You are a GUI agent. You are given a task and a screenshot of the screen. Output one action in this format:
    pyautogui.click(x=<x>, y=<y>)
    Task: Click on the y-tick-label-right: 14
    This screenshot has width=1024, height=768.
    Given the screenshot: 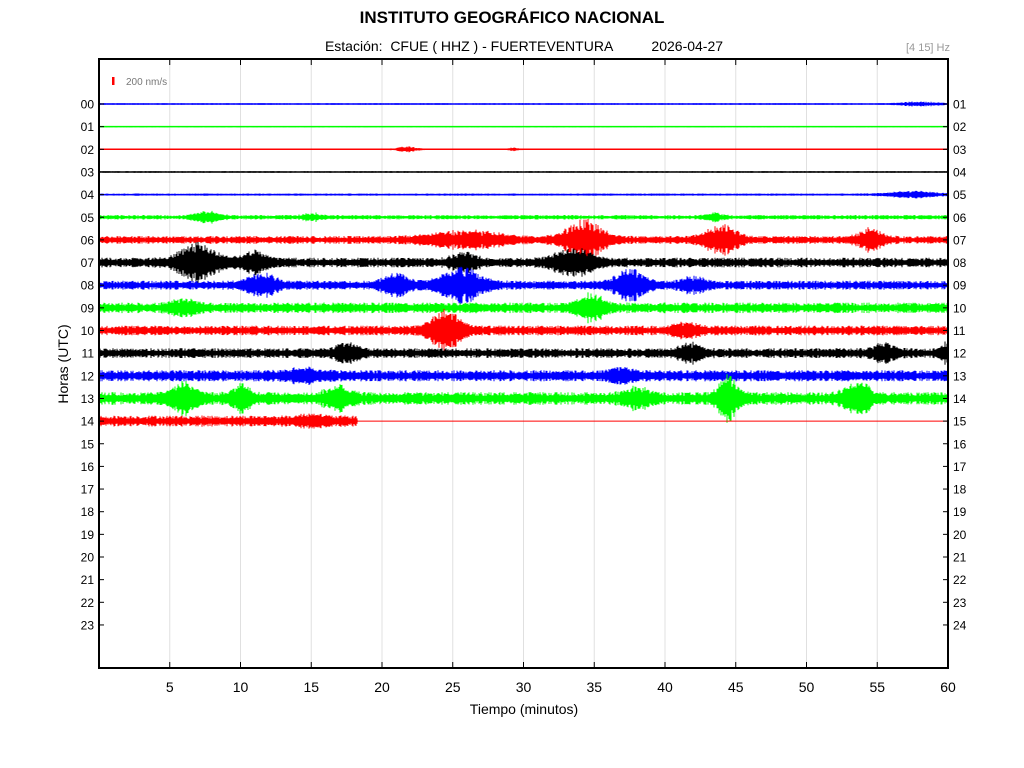 What is the action you would take?
    pyautogui.click(x=960, y=399)
    